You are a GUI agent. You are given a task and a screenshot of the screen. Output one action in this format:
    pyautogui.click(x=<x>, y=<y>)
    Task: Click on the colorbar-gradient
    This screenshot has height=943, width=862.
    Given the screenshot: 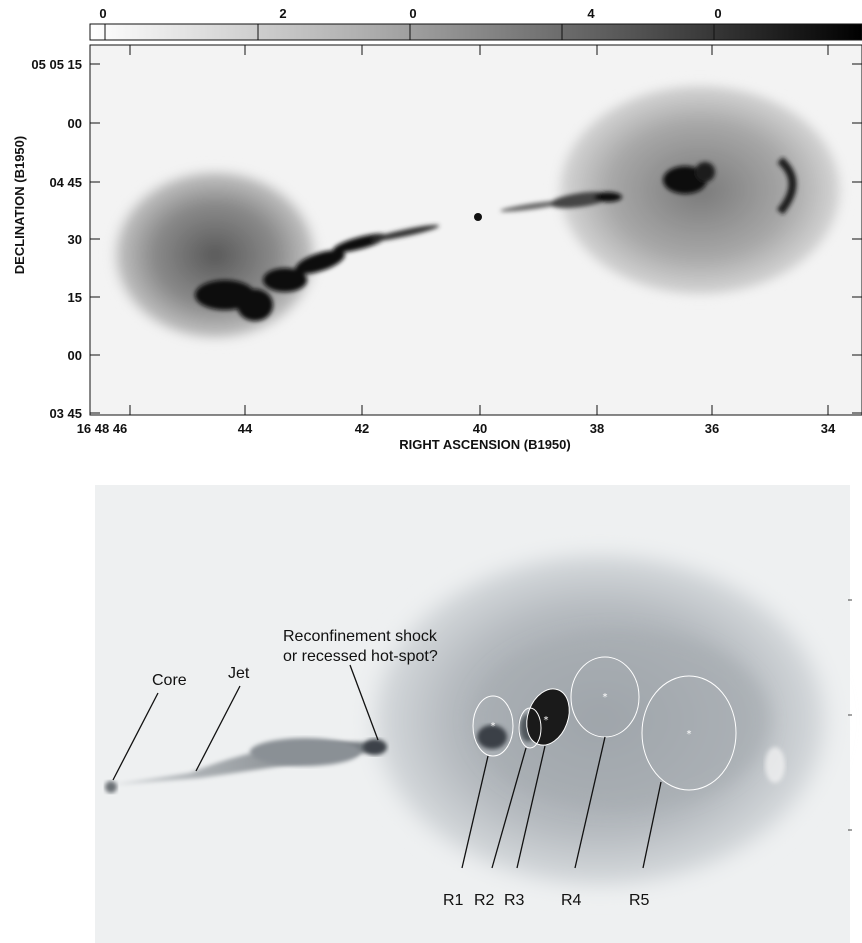 What is the action you would take?
    pyautogui.click(x=475, y=32)
    